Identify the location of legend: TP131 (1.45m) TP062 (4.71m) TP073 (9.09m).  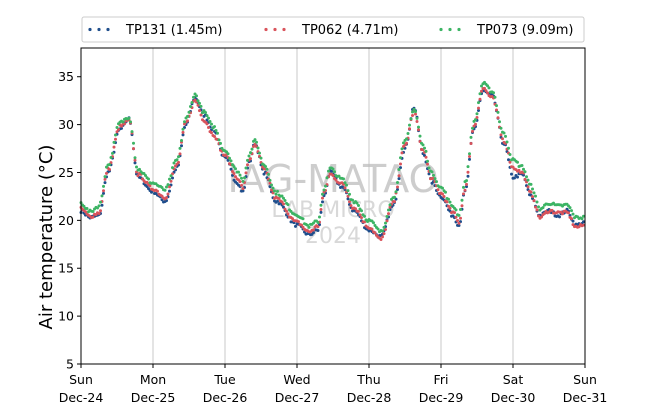
(333, 29).